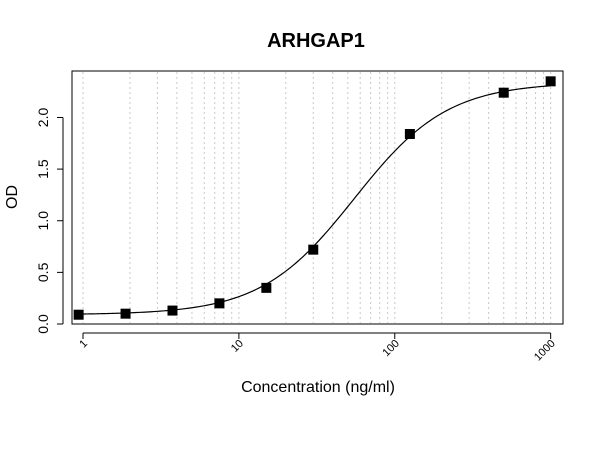 Image resolution: width=600 pixels, height=450 pixels. What do you see at coordinates (318, 387) in the screenshot?
I see `x-axis-label: Concentration (ng/ml)` at bounding box center [318, 387].